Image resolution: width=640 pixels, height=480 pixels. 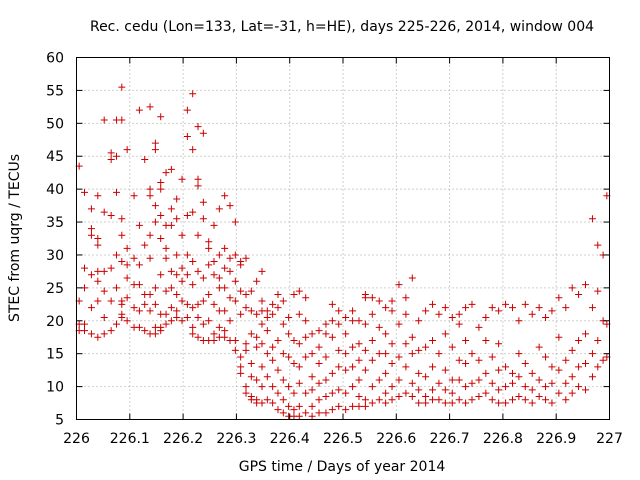 I want to click on x-tick-label: 226.4, so click(x=290, y=439).